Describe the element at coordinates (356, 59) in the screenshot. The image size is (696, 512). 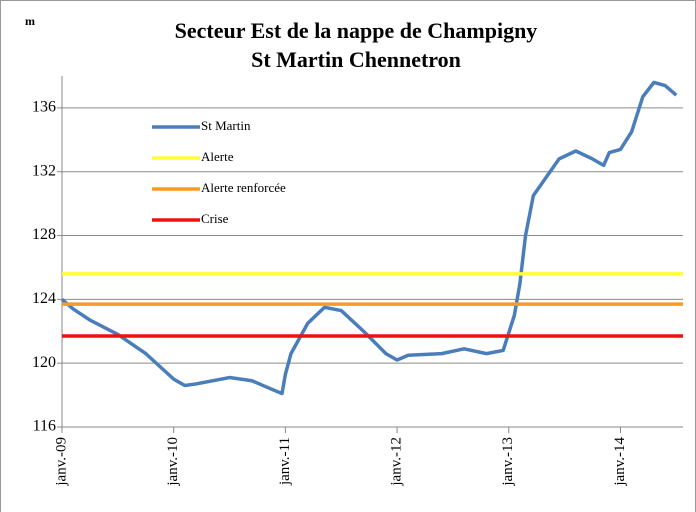
I see `chart-title: St Martin Chennetron` at that location.